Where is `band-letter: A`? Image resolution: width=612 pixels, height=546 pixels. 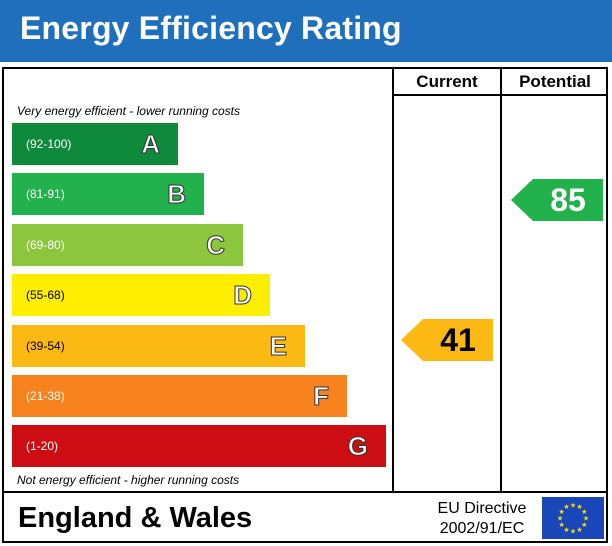
band-letter: A is located at coordinates (151, 144).